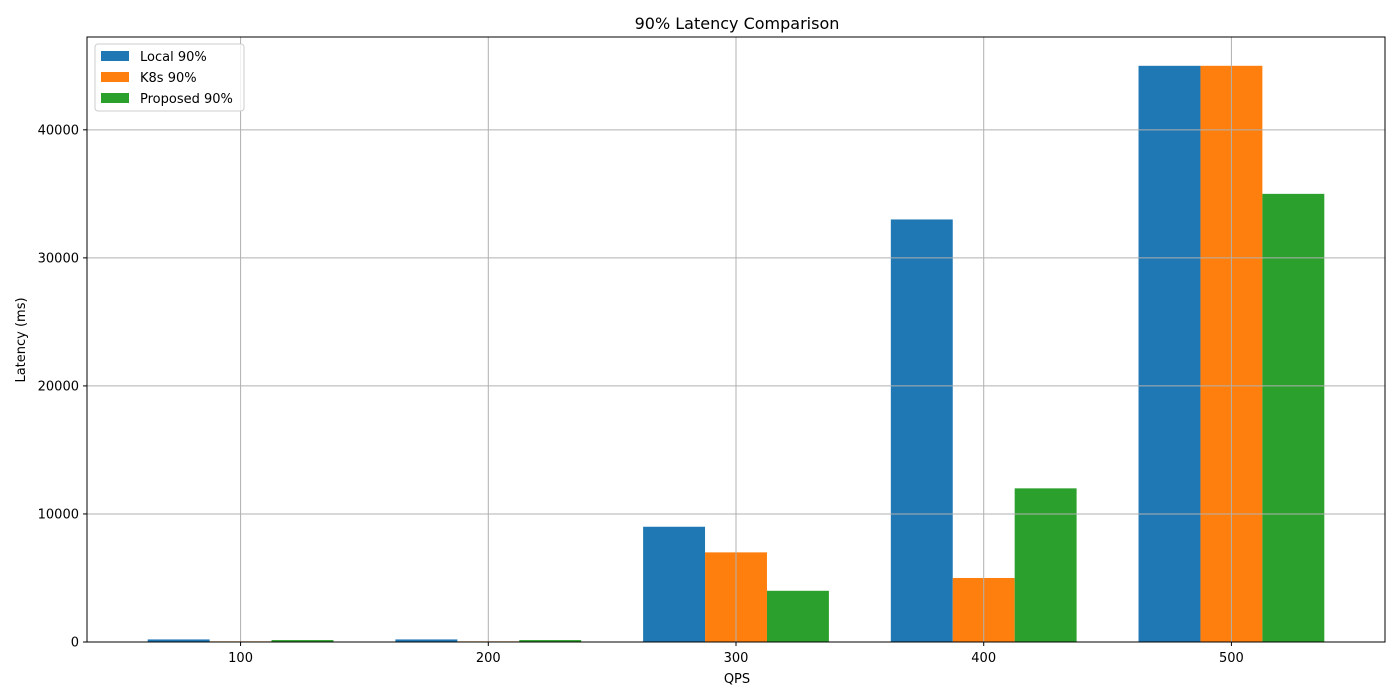  Describe the element at coordinates (58, 514) in the screenshot. I see `y-tick-label: 10000` at that location.